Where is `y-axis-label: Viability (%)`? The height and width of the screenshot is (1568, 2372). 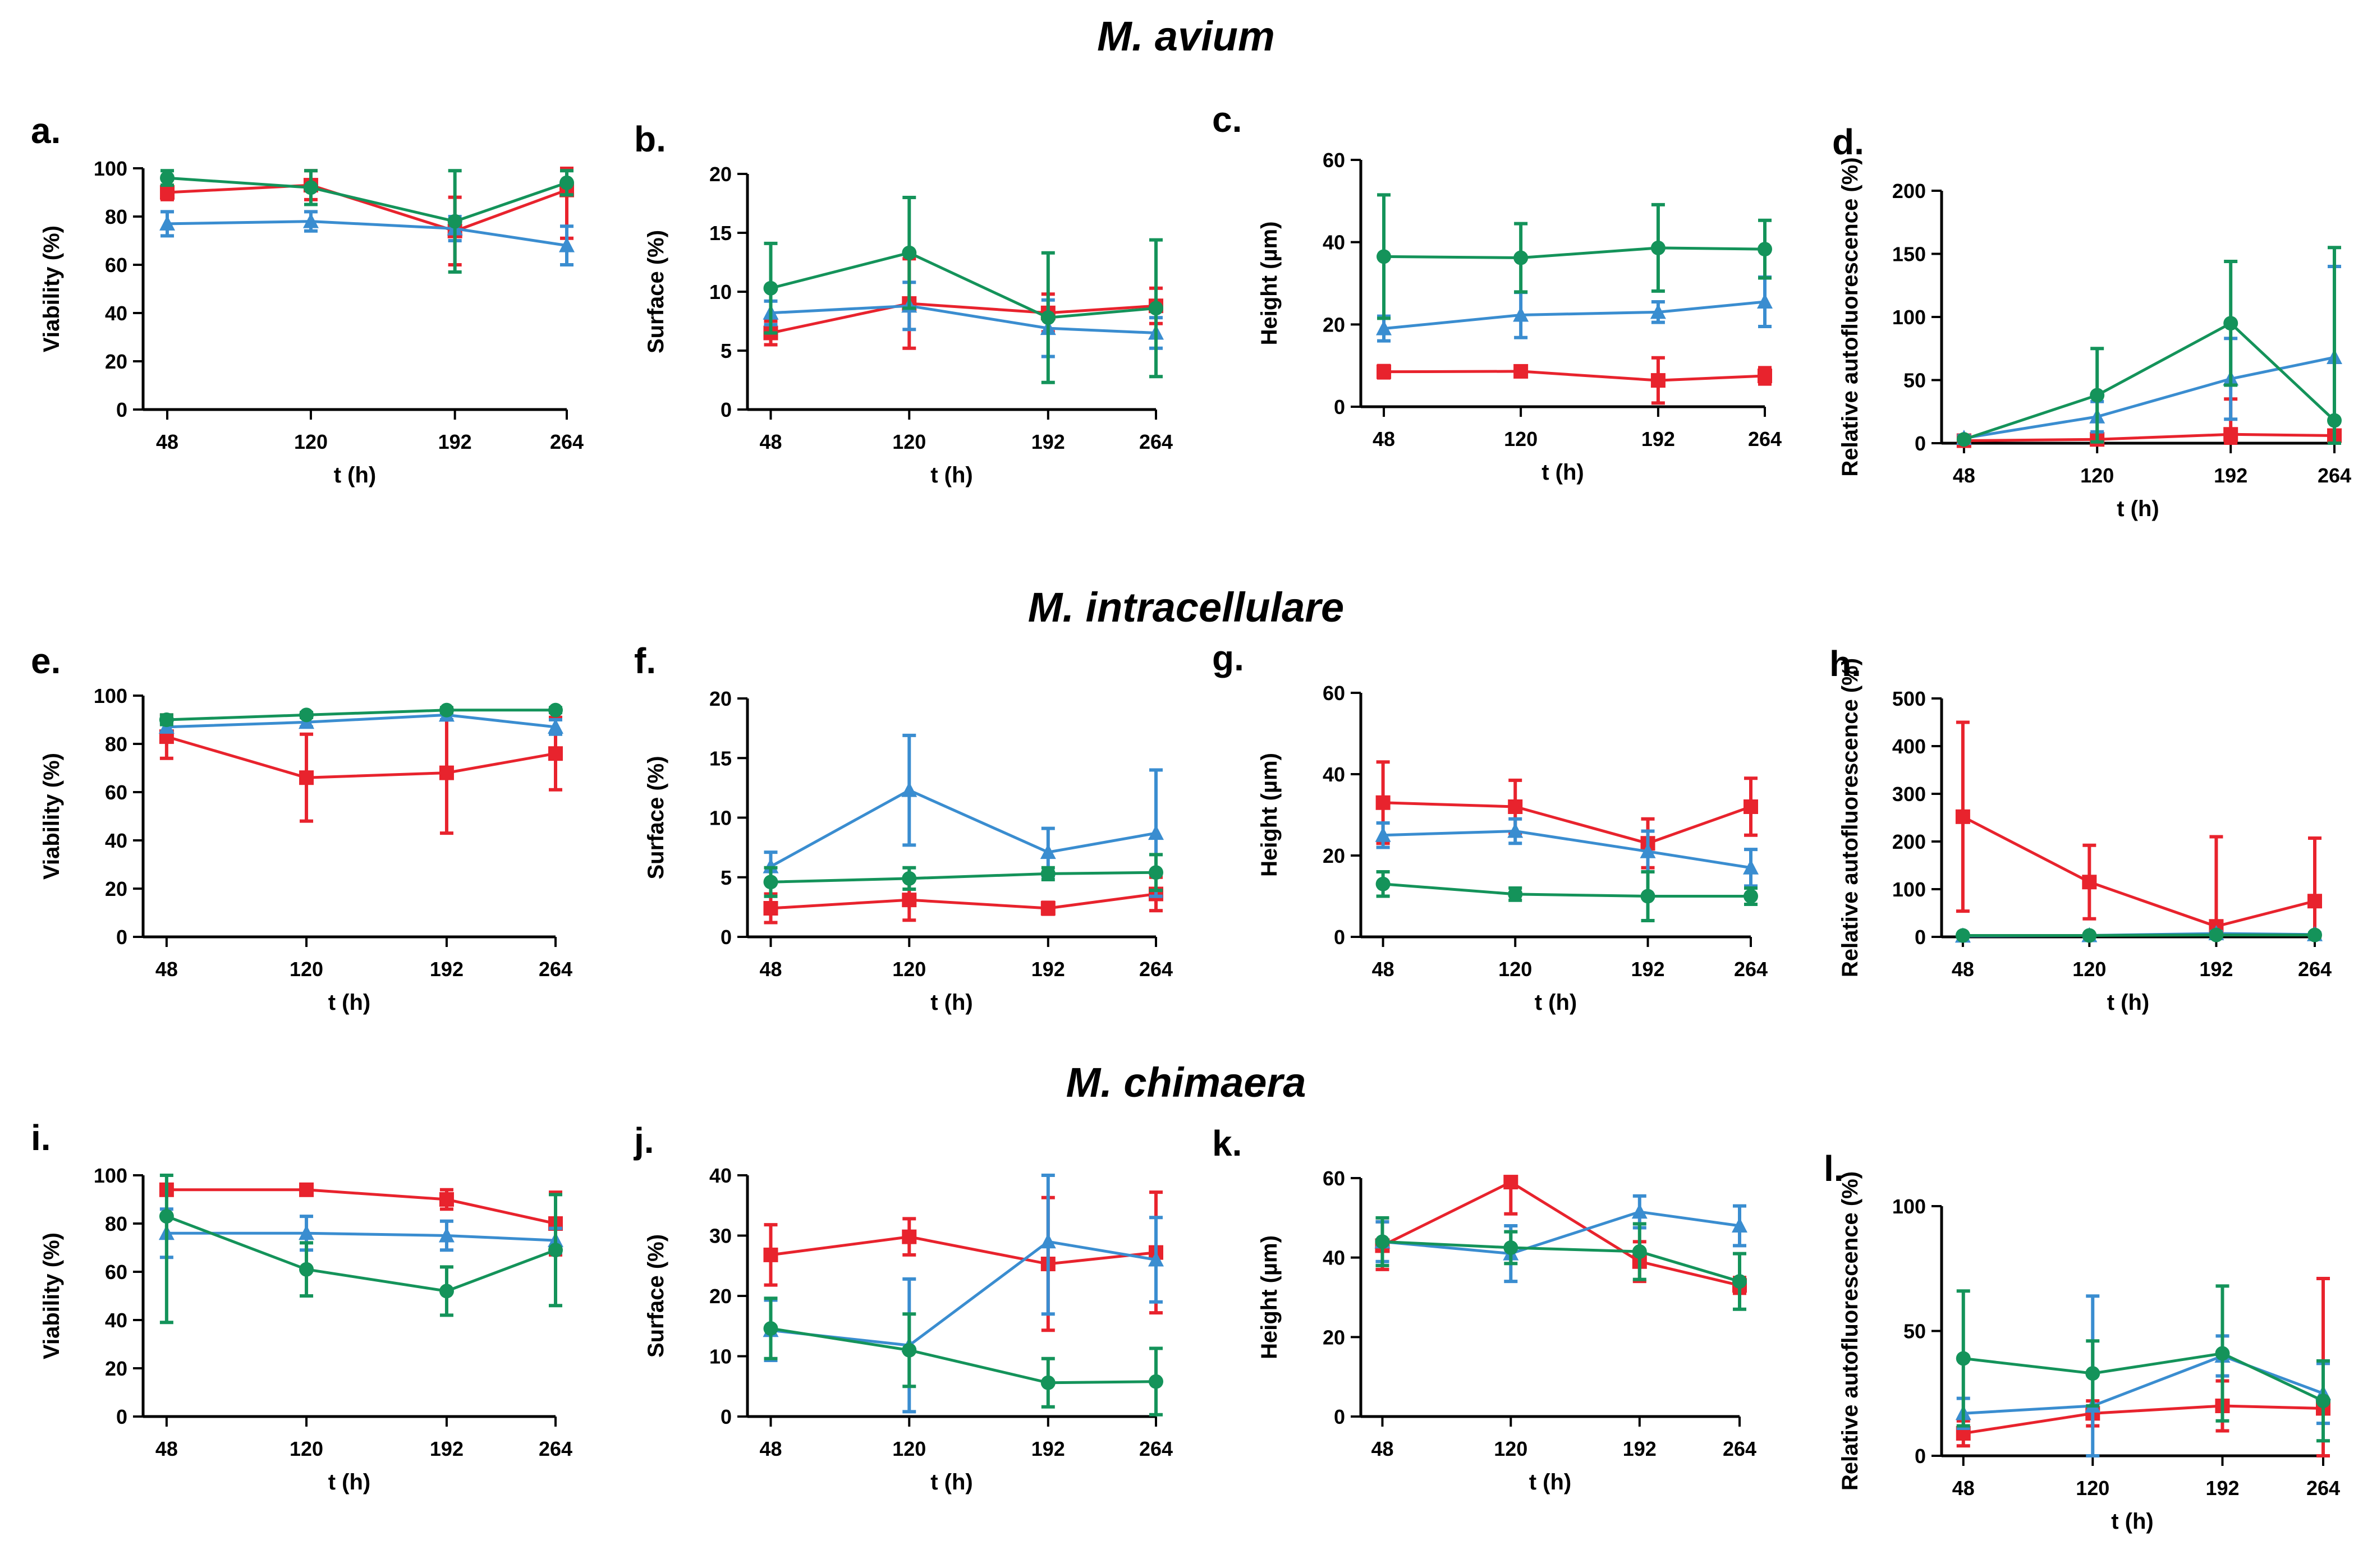 y-axis-label: Viability (%) is located at coordinates (51, 289).